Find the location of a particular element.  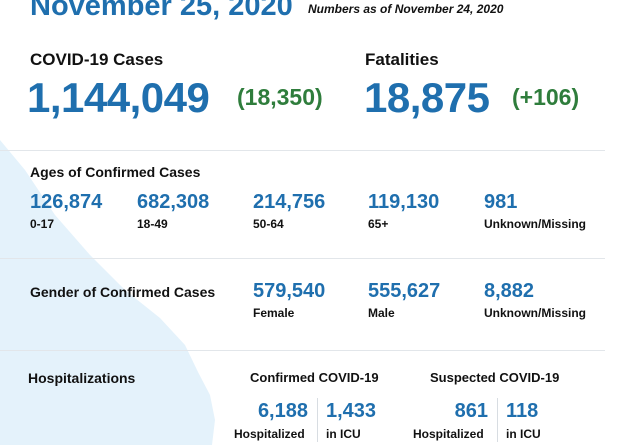

age-label: 0-17 is located at coordinates (42, 224).